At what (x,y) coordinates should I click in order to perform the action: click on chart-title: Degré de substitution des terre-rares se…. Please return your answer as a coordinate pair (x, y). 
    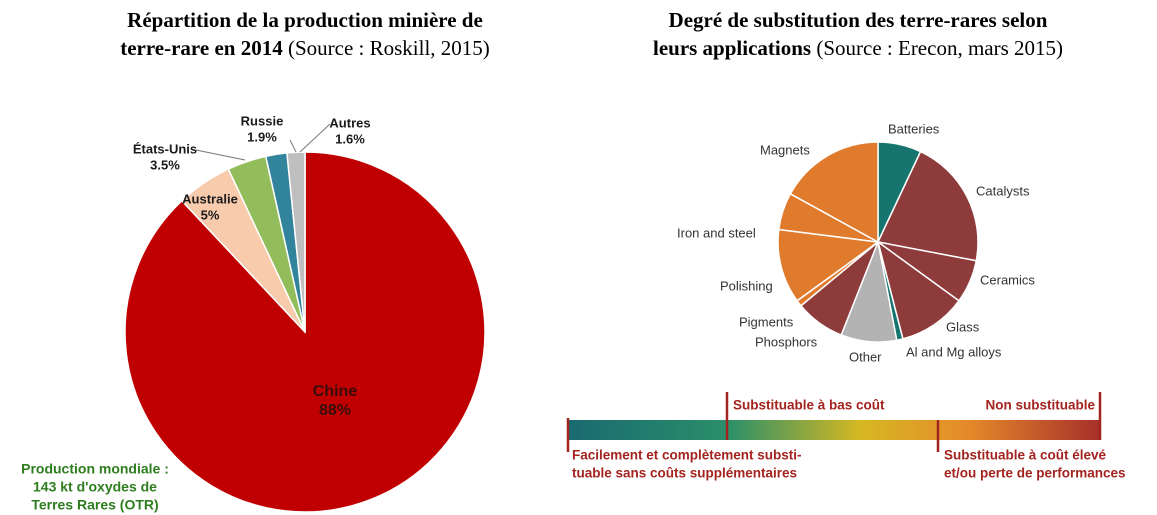
    Looking at the image, I should click on (858, 20).